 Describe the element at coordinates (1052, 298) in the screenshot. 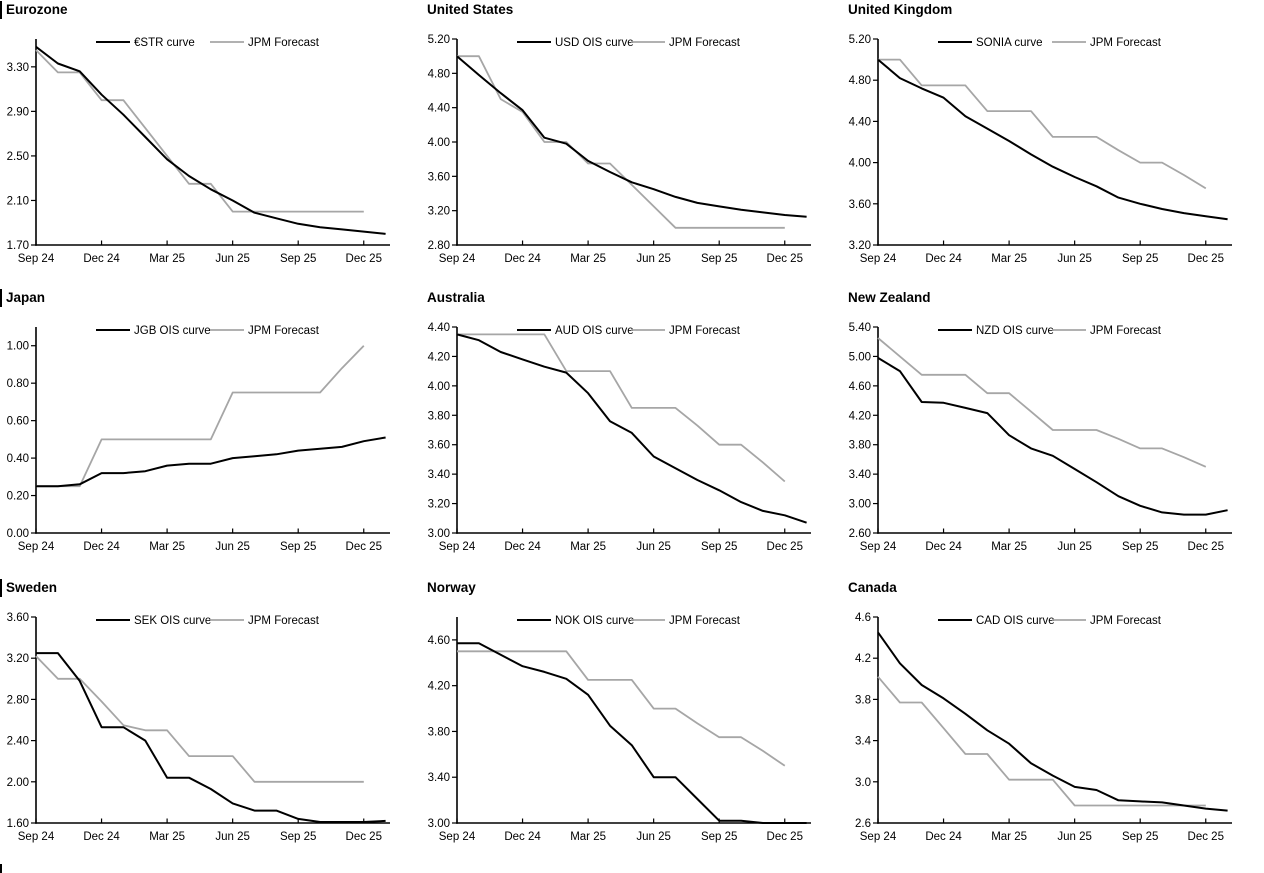

I see `chart-header: New Zealand` at that location.